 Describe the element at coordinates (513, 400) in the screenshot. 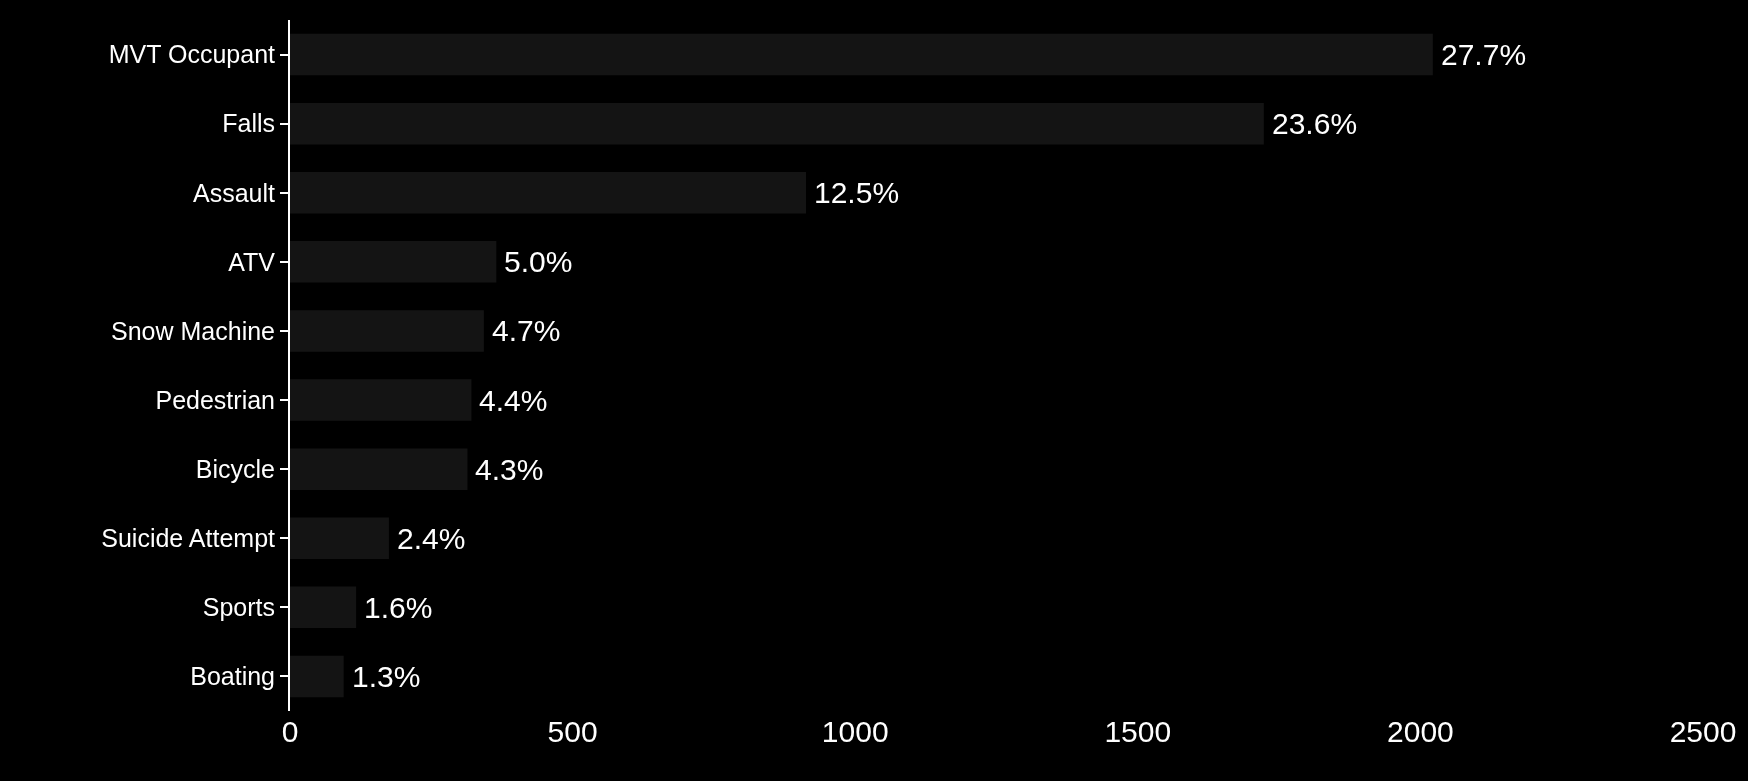

I see `annotation: 4.4%` at that location.